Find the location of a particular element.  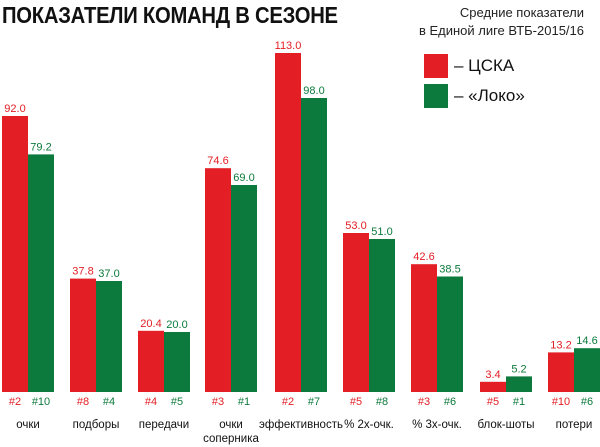

legend-swatch-cska is located at coordinates (436, 65).